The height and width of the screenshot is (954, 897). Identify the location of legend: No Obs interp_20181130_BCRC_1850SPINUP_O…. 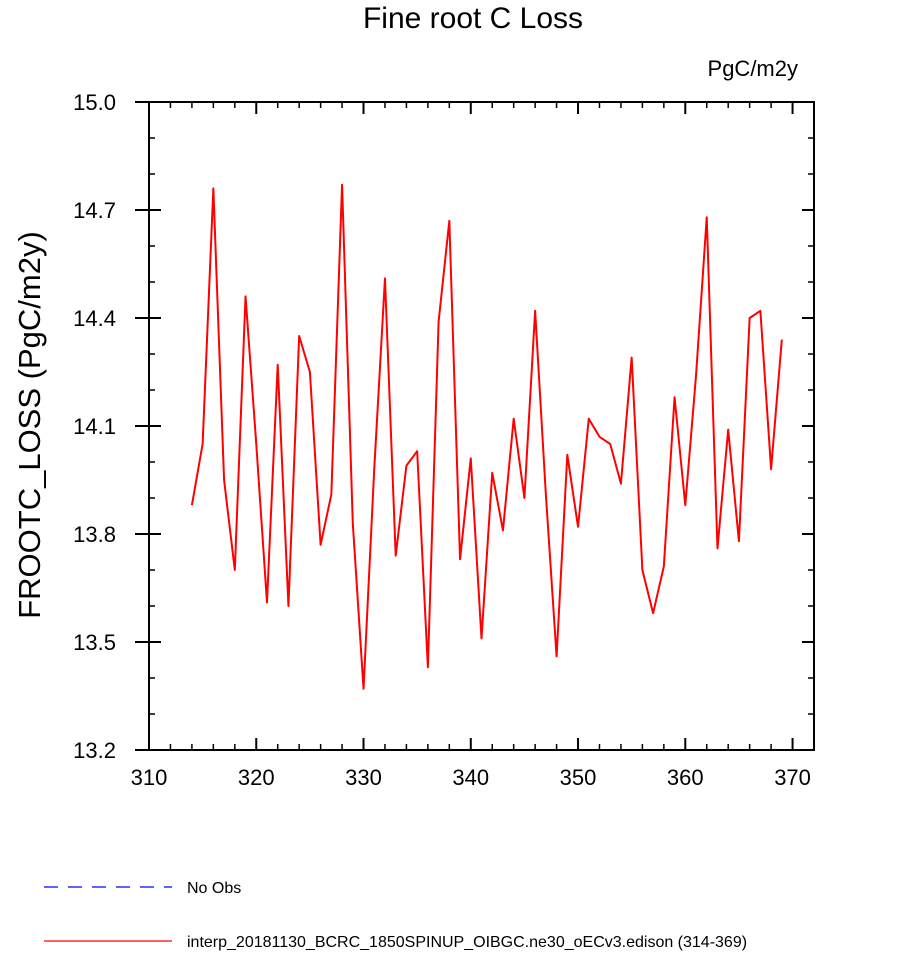
(395, 915).